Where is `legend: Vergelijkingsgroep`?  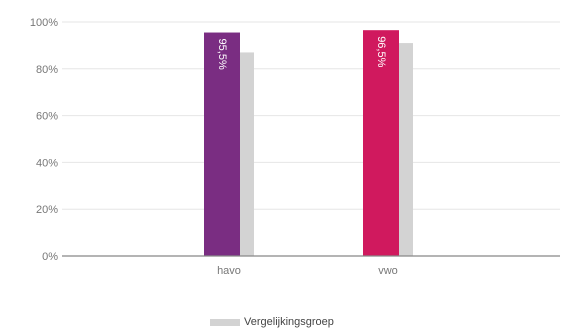
legend: Vergelijkingsgroep is located at coordinates (272, 322).